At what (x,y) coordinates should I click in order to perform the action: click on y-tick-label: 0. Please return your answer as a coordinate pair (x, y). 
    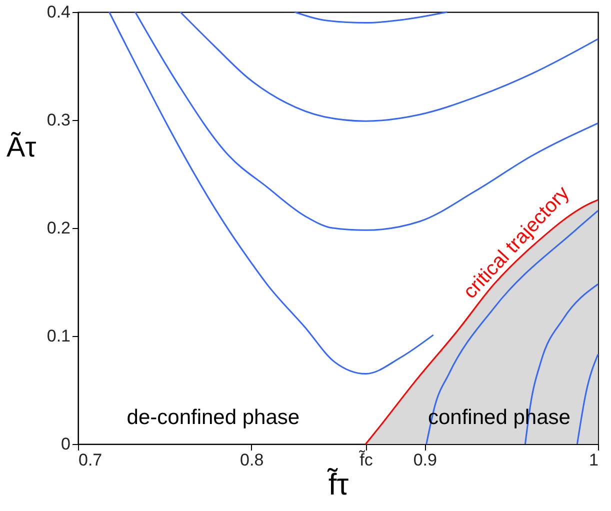
    Looking at the image, I should click on (65, 444).